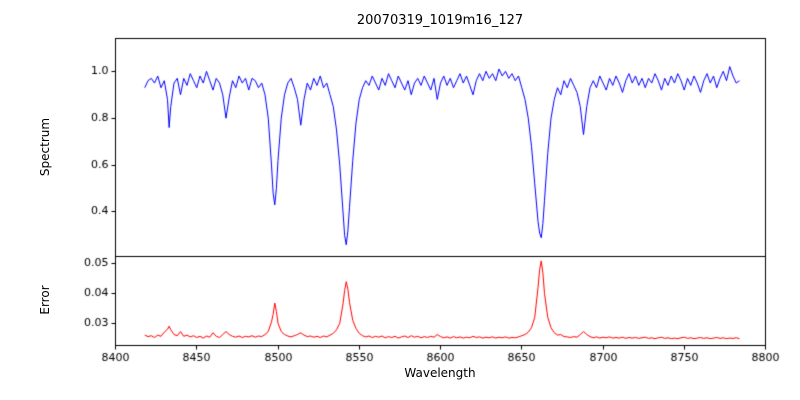 This screenshot has width=800, height=400. I want to click on chart-title: 20070319_1019m16_127, so click(440, 20).